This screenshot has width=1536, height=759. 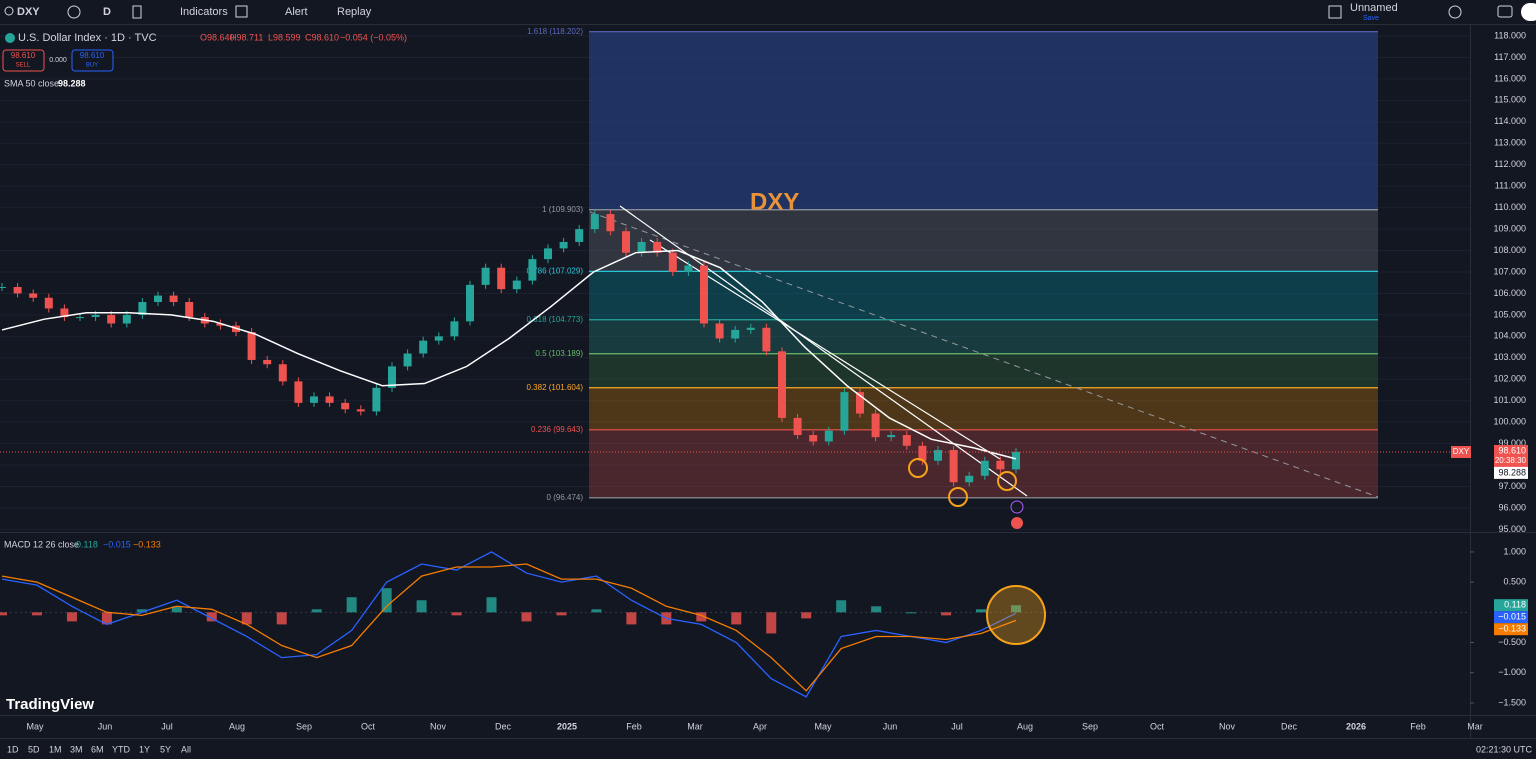 What do you see at coordinates (1512, 672) in the screenshot?
I see `y-tick-label: −1.000` at bounding box center [1512, 672].